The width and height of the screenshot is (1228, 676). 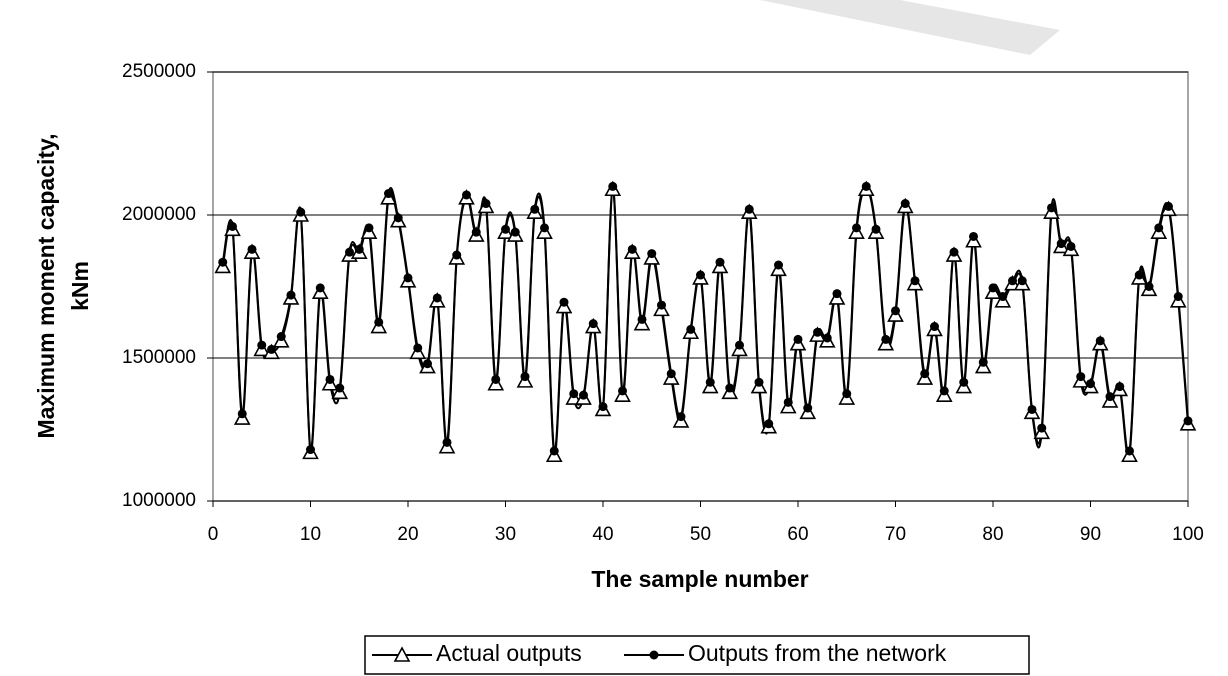 I want to click on x-tick-label: 80, so click(x=992, y=534).